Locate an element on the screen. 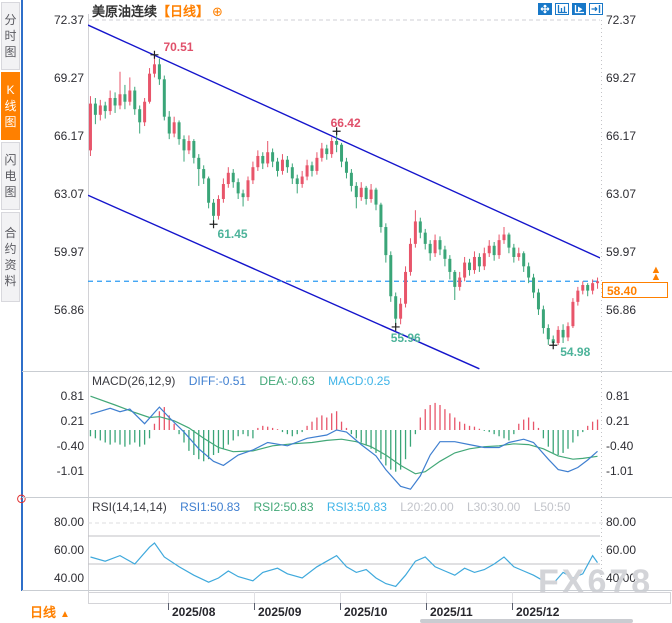  x-axis-label: 2025/11 is located at coordinates (451, 612).